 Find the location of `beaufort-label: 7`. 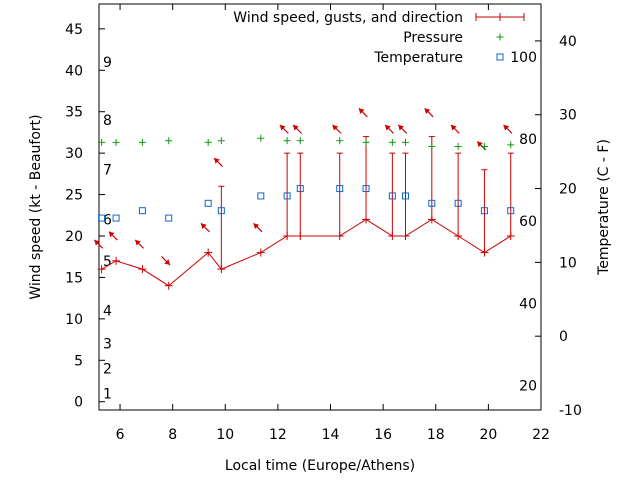

beaufort-label: 7 is located at coordinates (107, 171).